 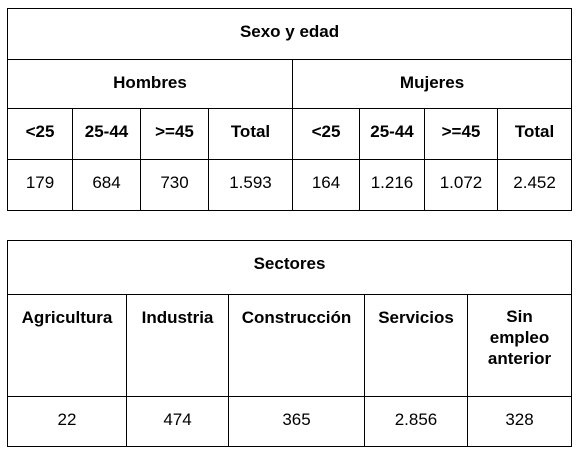 I want to click on table-title: Sexo y edad, so click(x=289, y=31).